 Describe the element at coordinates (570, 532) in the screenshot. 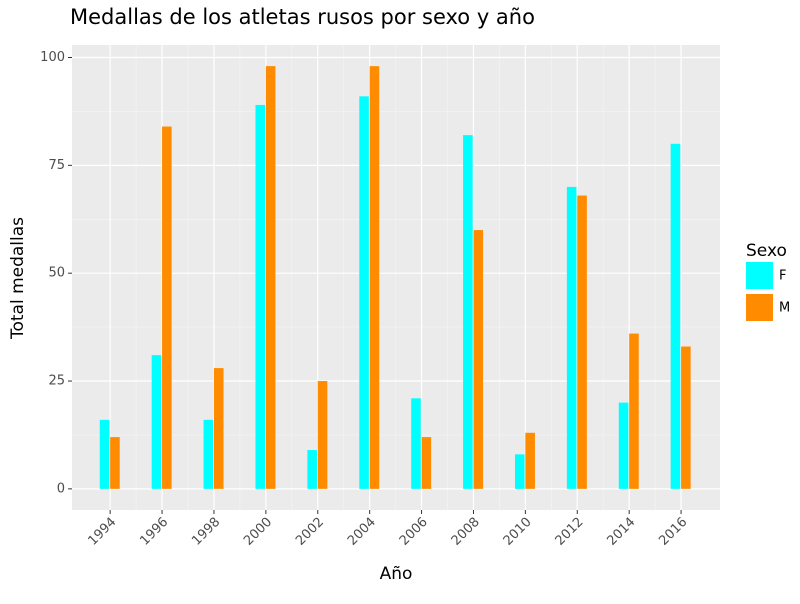

I see `x-tick-label: 2012` at that location.